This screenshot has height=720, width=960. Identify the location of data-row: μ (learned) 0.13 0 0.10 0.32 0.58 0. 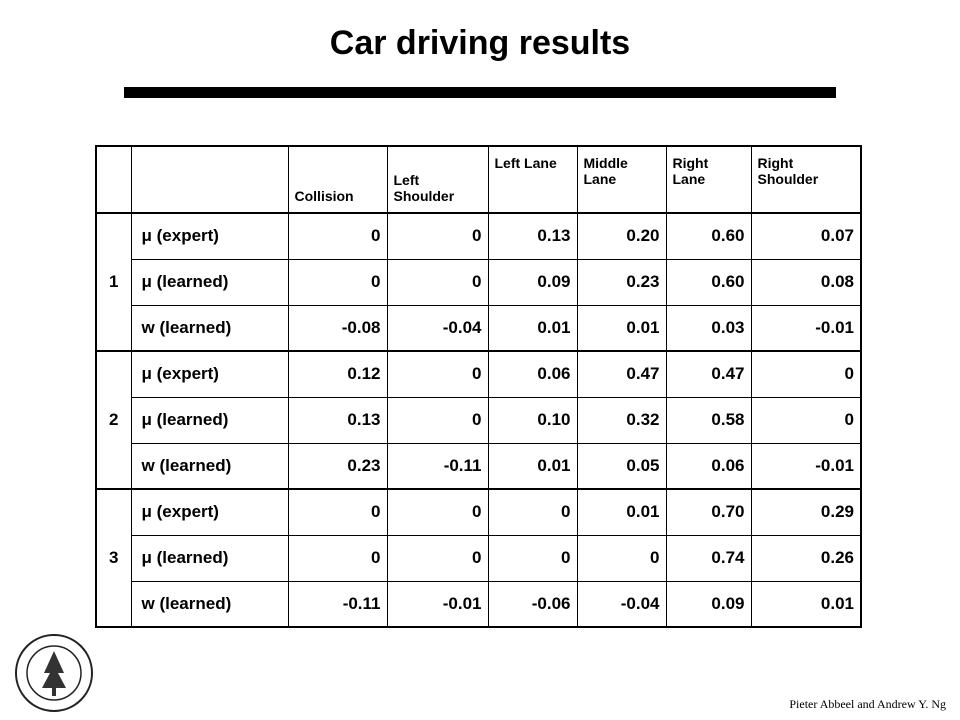
(479, 420).